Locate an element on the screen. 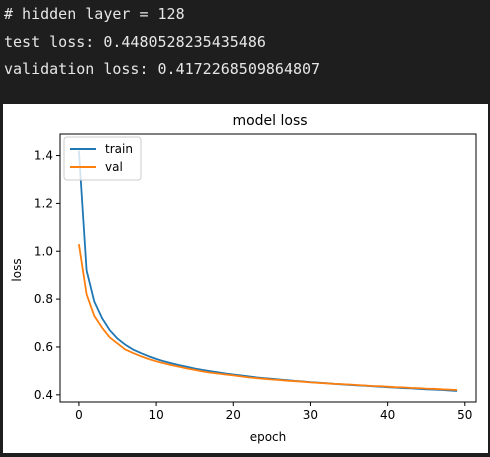 The image size is (490, 457). y-tick-label: 1.2 is located at coordinates (43, 203).